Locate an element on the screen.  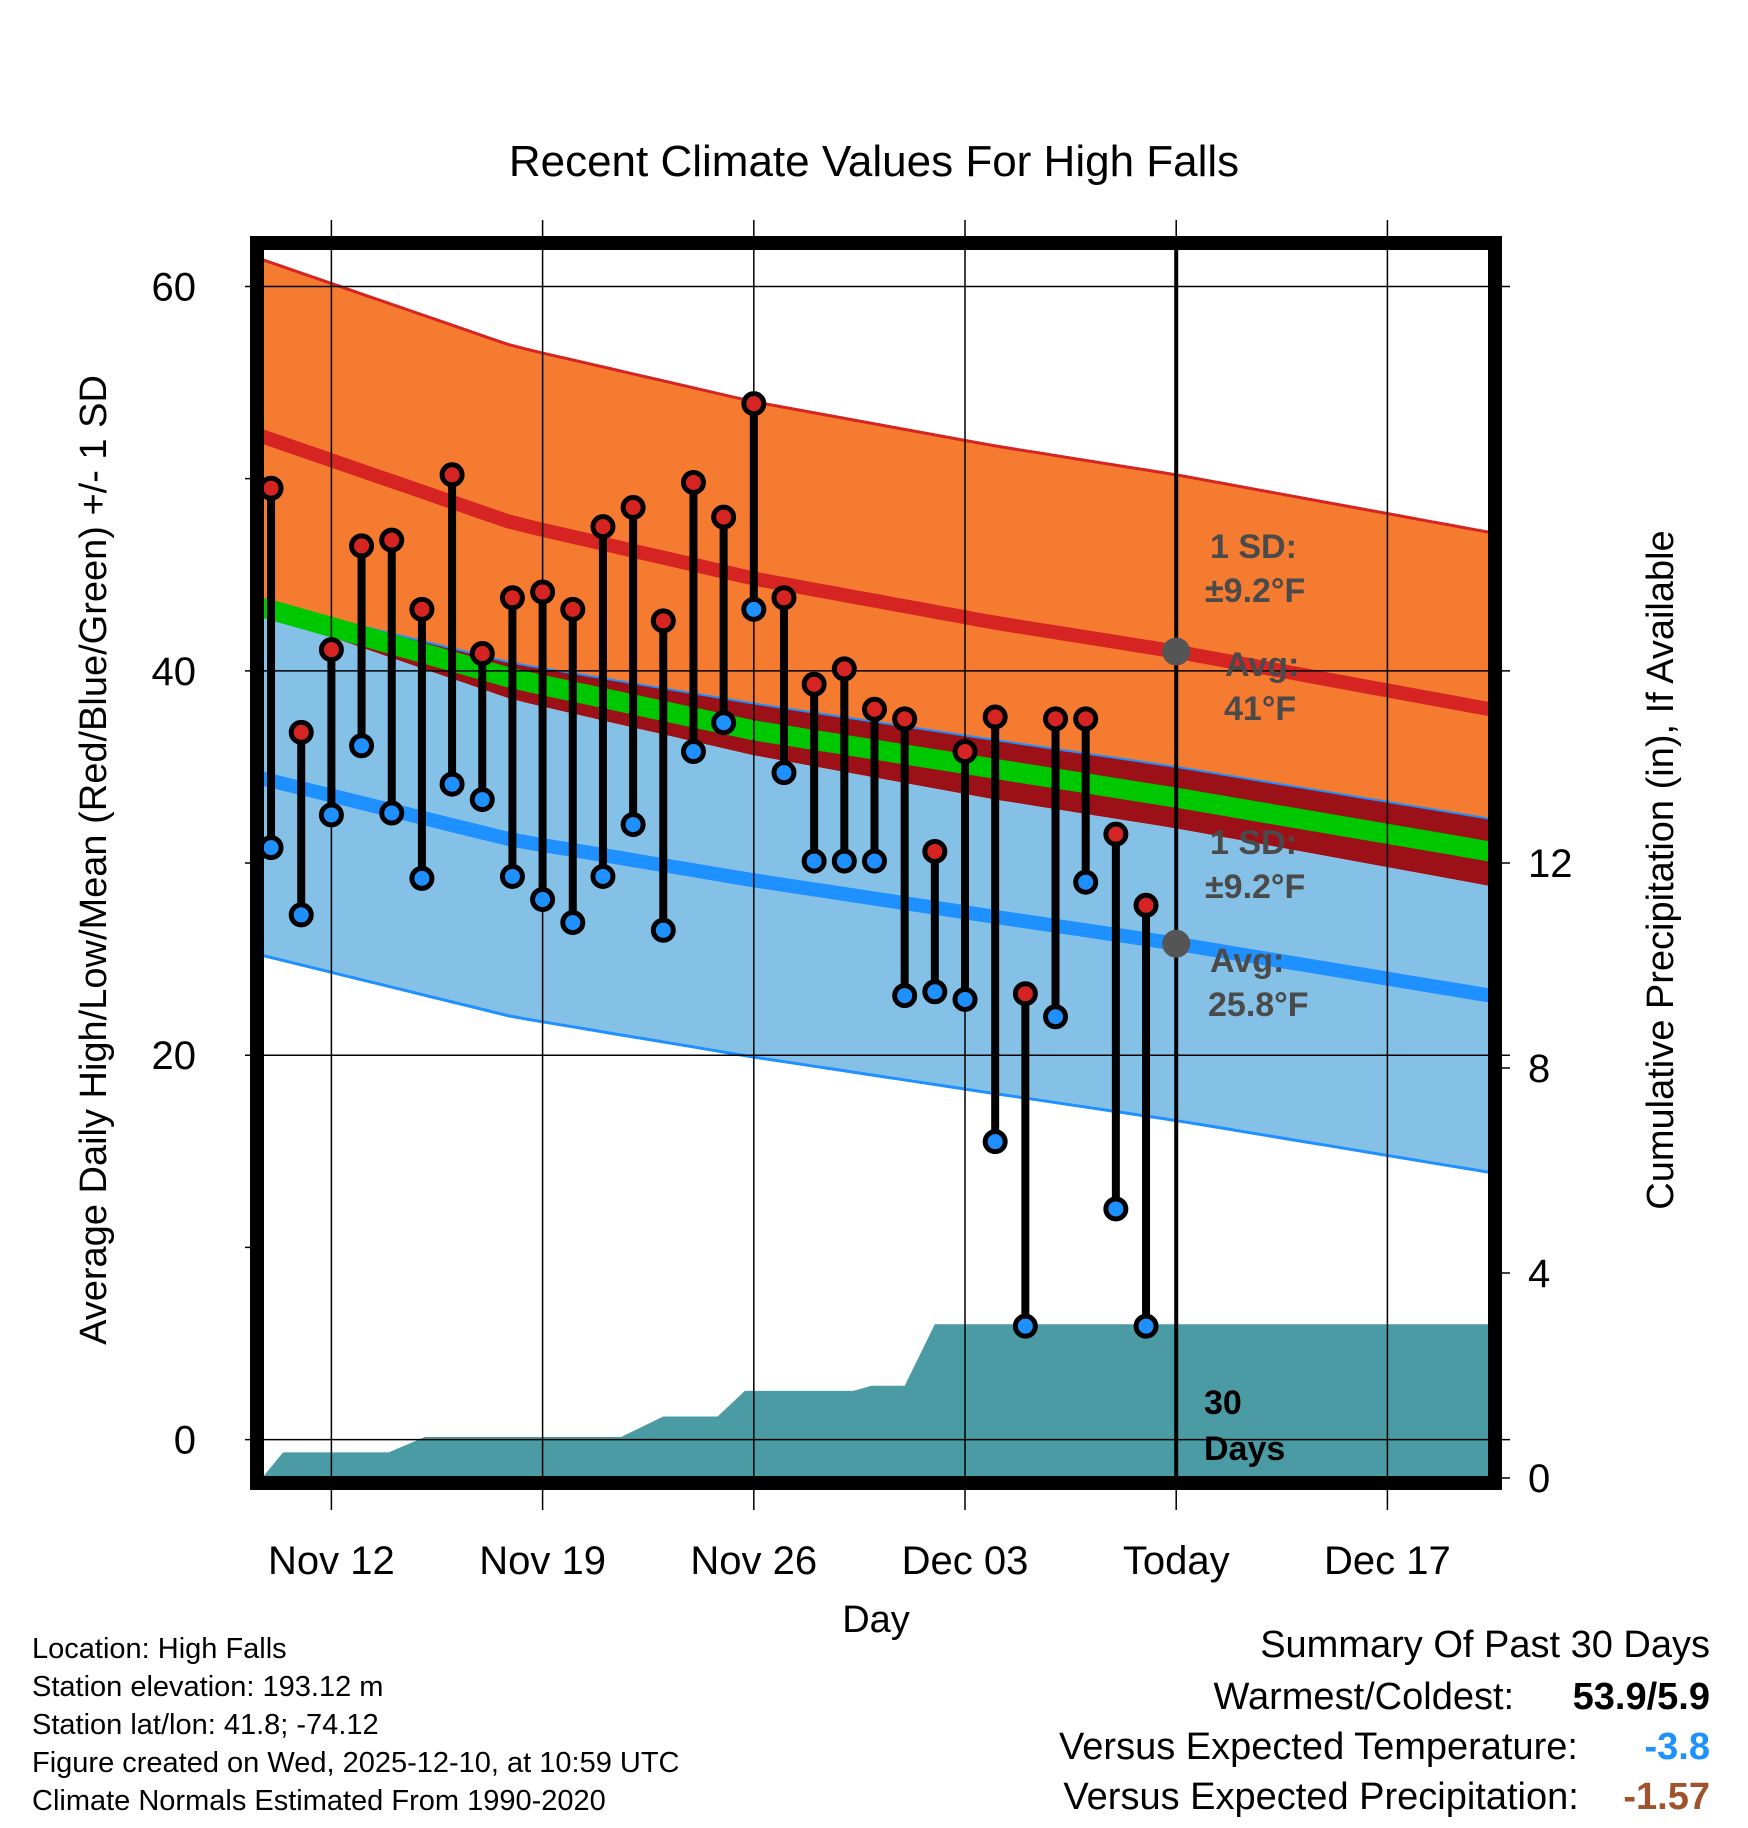
precip-area is located at coordinates (876, 1401).